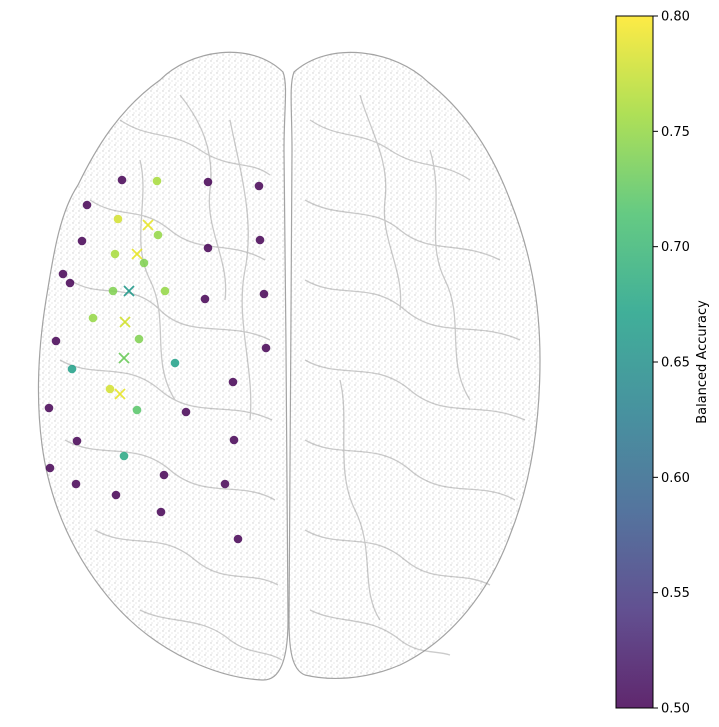 This screenshot has width=719, height=727. Describe the element at coordinates (702, 362) in the screenshot. I see `colorbar-label: Balanced Accuracy` at that location.